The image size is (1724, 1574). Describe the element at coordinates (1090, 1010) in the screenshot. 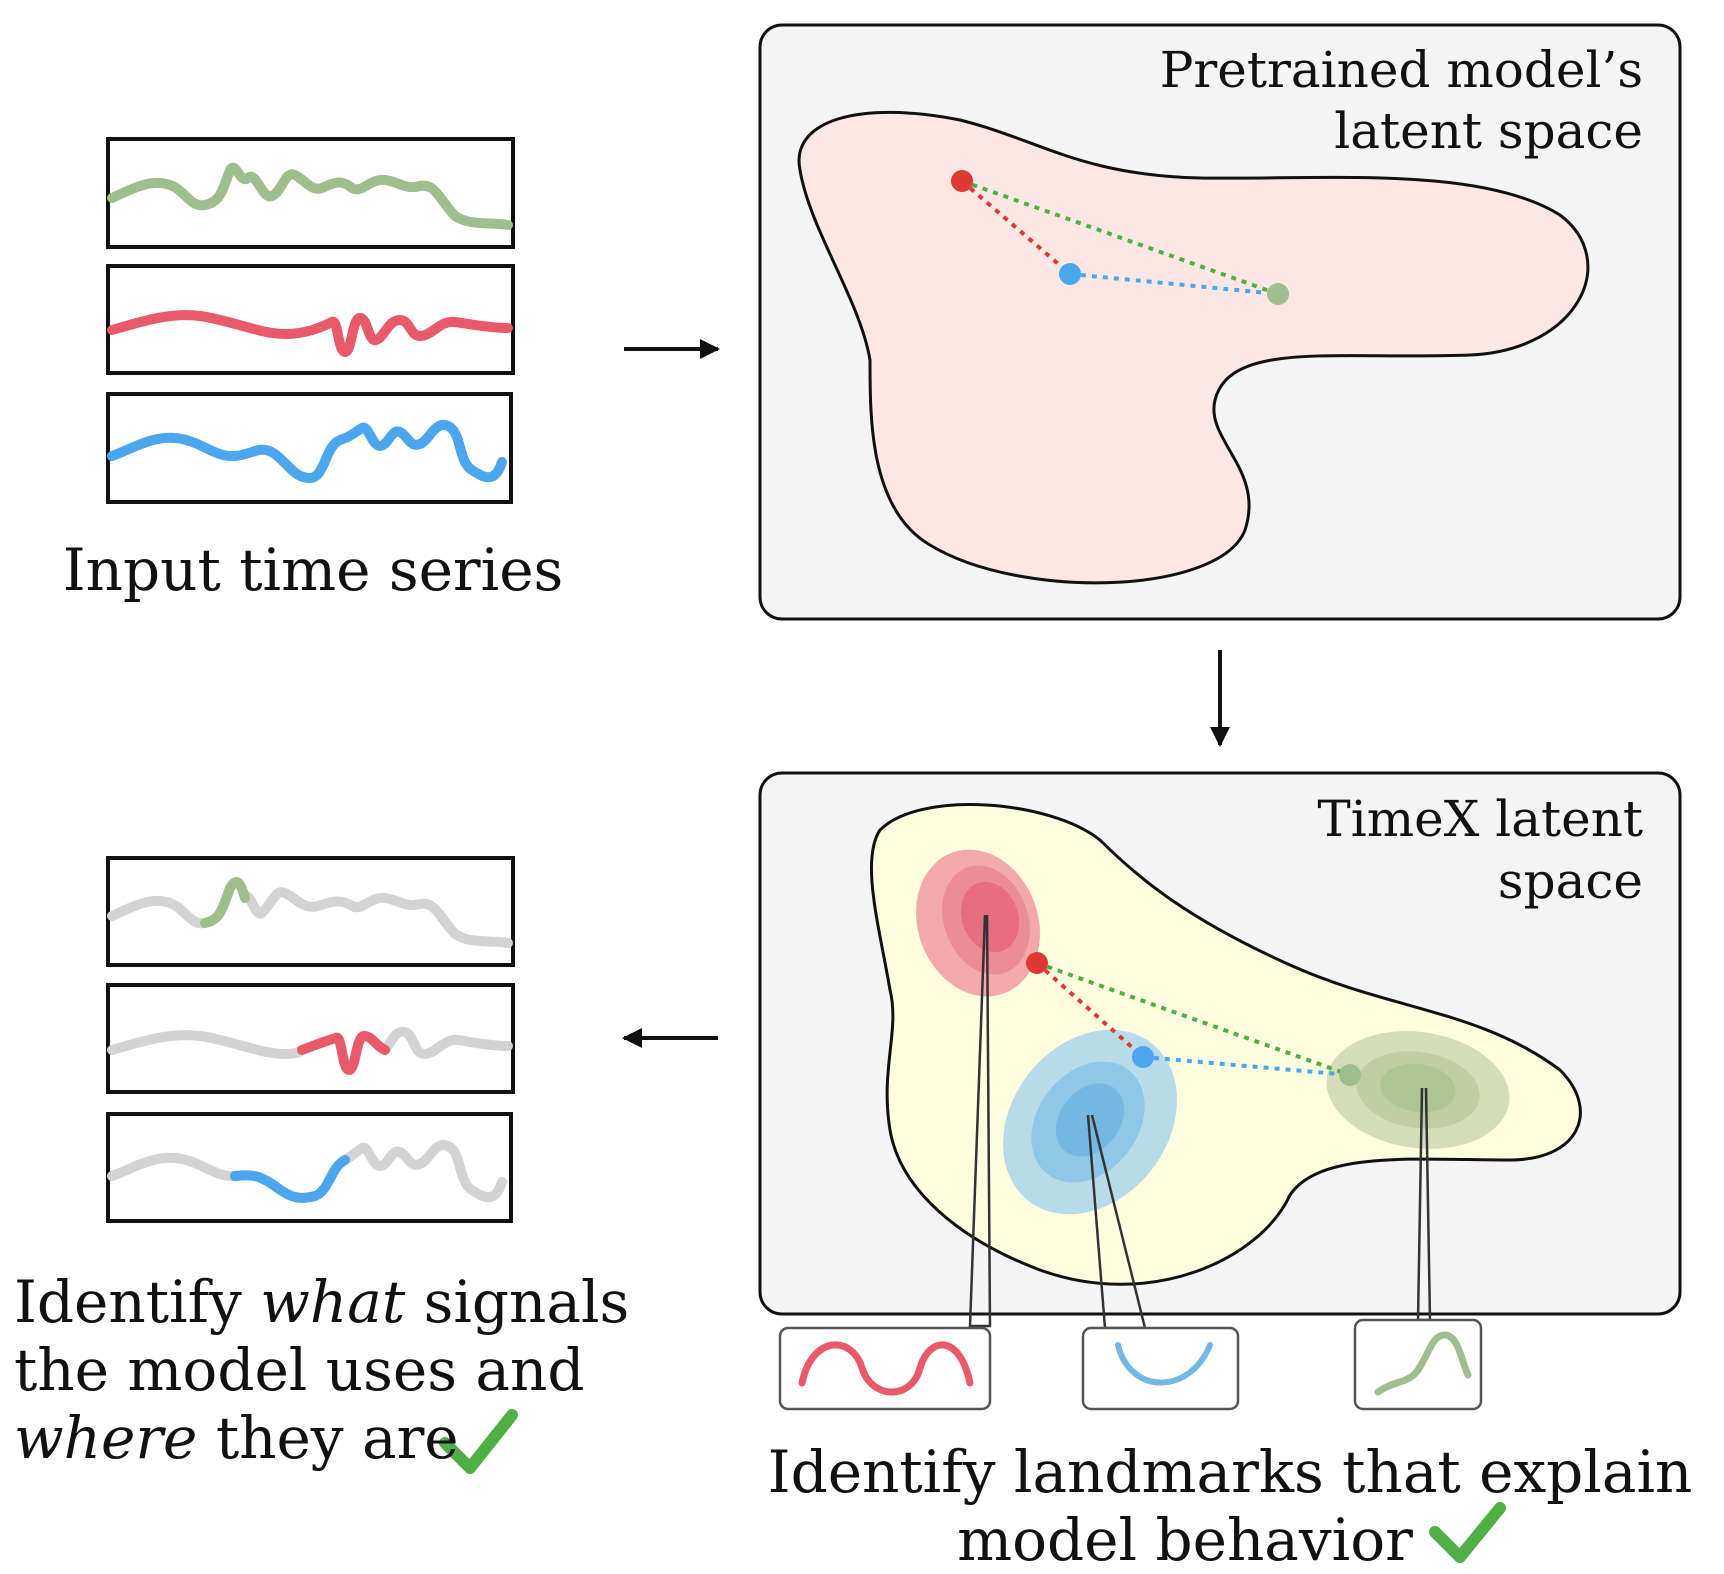

I see `timex-link-red-blue` at that location.